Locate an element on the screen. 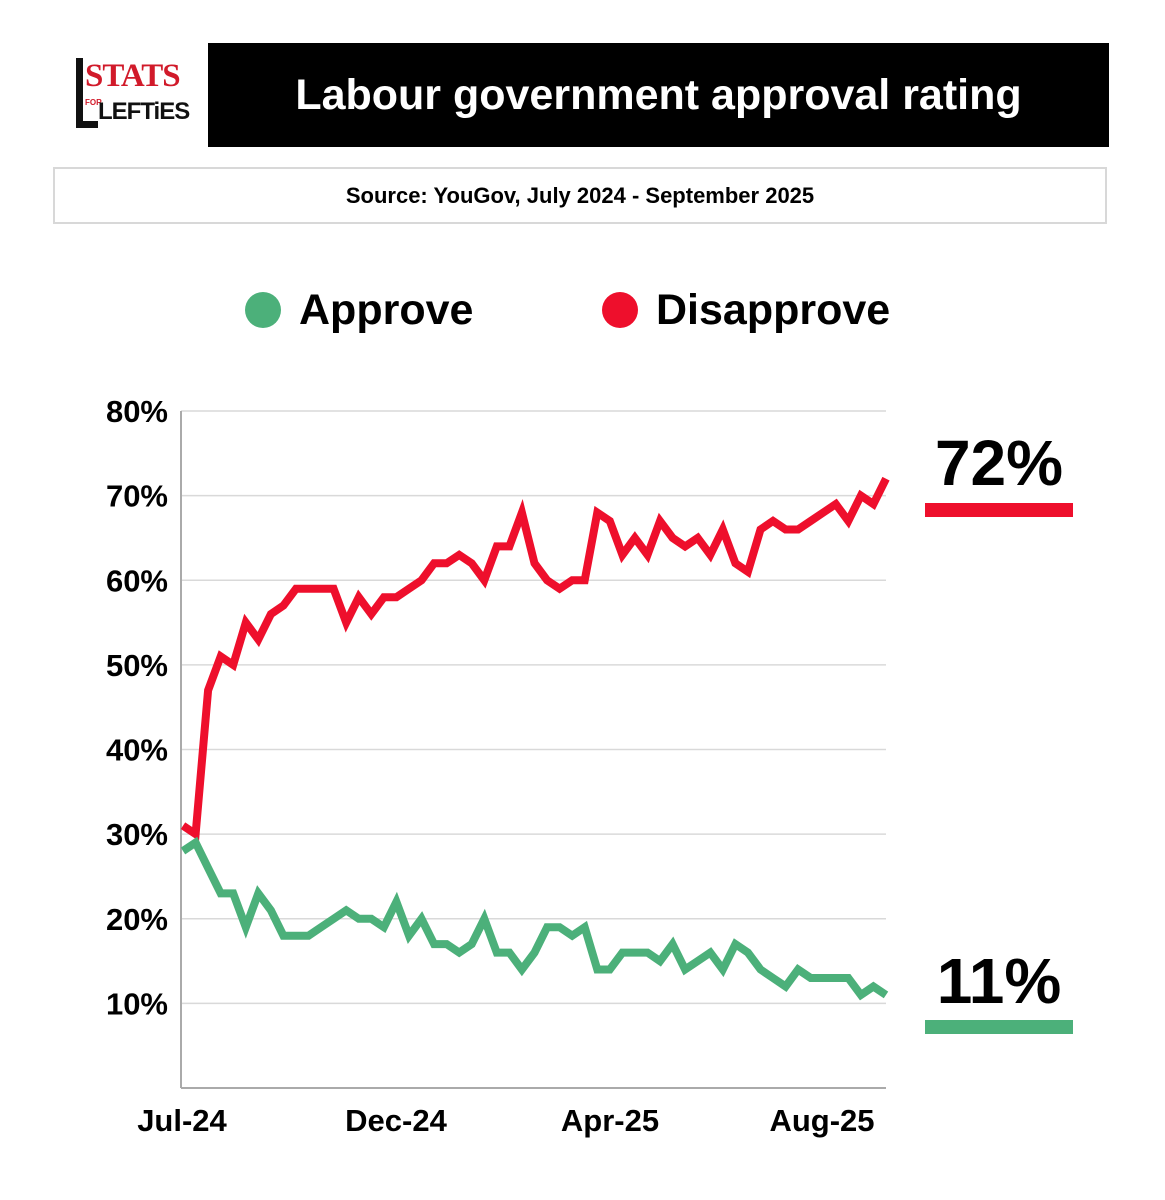 This screenshot has height=1200, width=1165. y-tick-label: 60% is located at coordinates (137, 580).